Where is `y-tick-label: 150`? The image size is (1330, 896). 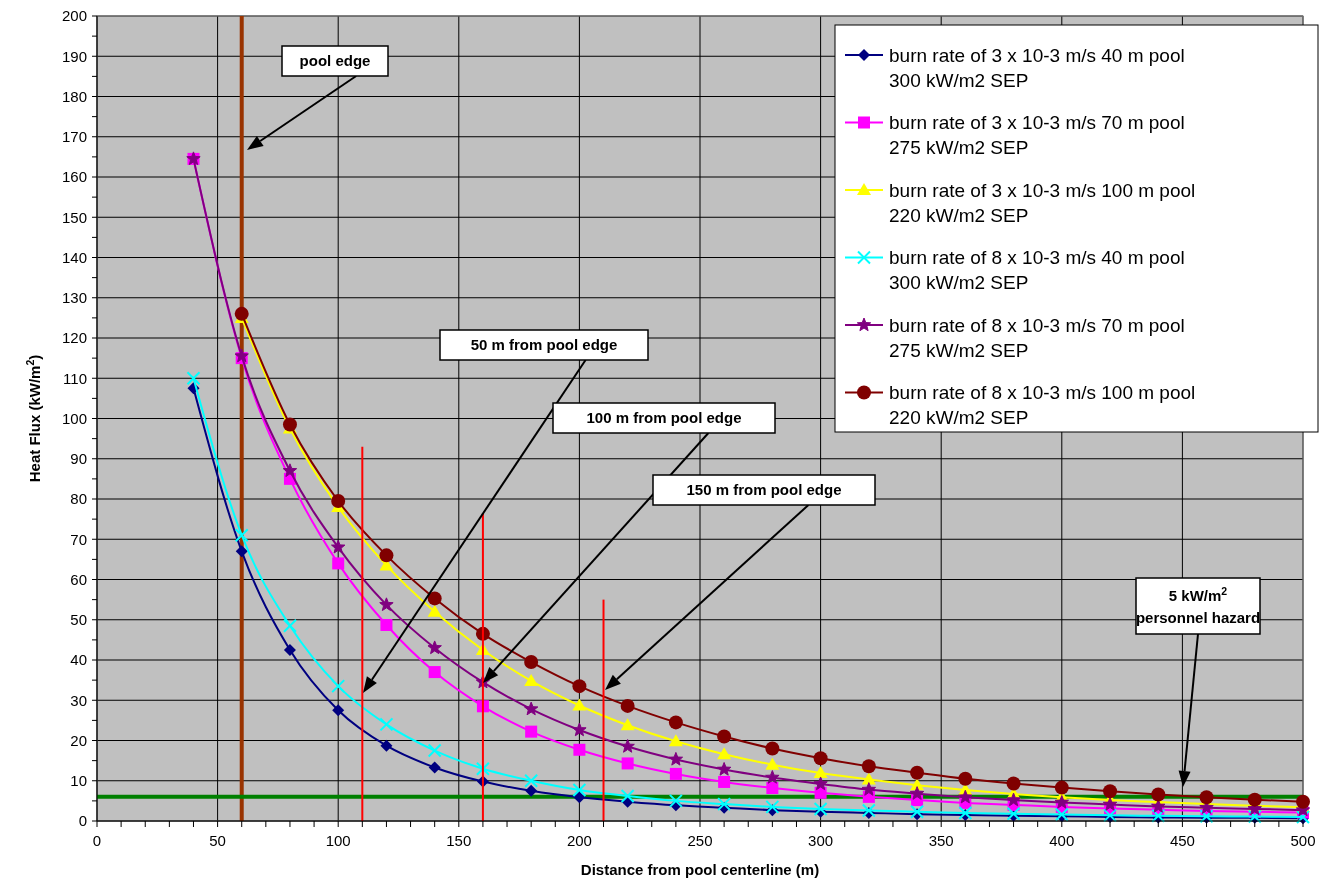 y-tick-label: 150 is located at coordinates (74, 217).